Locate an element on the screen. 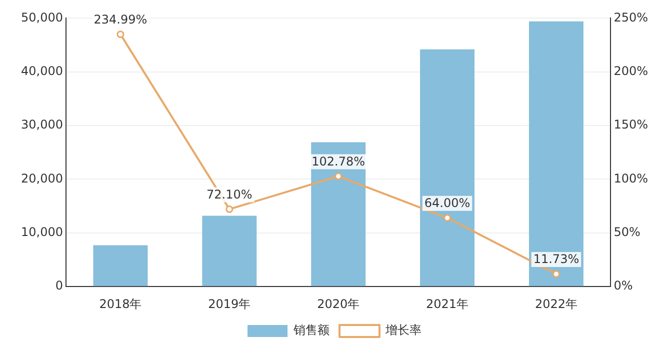  y-tick-label: 10,000 is located at coordinates (41, 232).